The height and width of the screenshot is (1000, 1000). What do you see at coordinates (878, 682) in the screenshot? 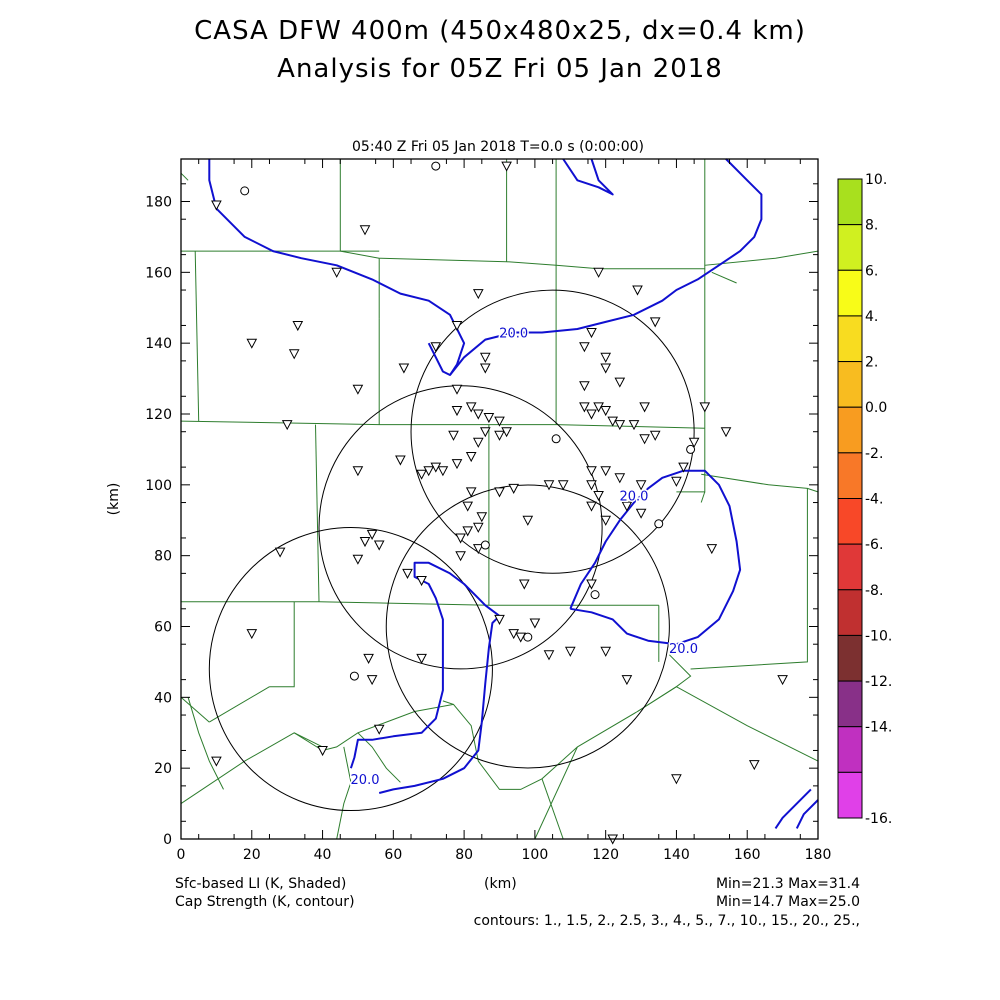
I see `colorbar-label: -12.` at bounding box center [878, 682].